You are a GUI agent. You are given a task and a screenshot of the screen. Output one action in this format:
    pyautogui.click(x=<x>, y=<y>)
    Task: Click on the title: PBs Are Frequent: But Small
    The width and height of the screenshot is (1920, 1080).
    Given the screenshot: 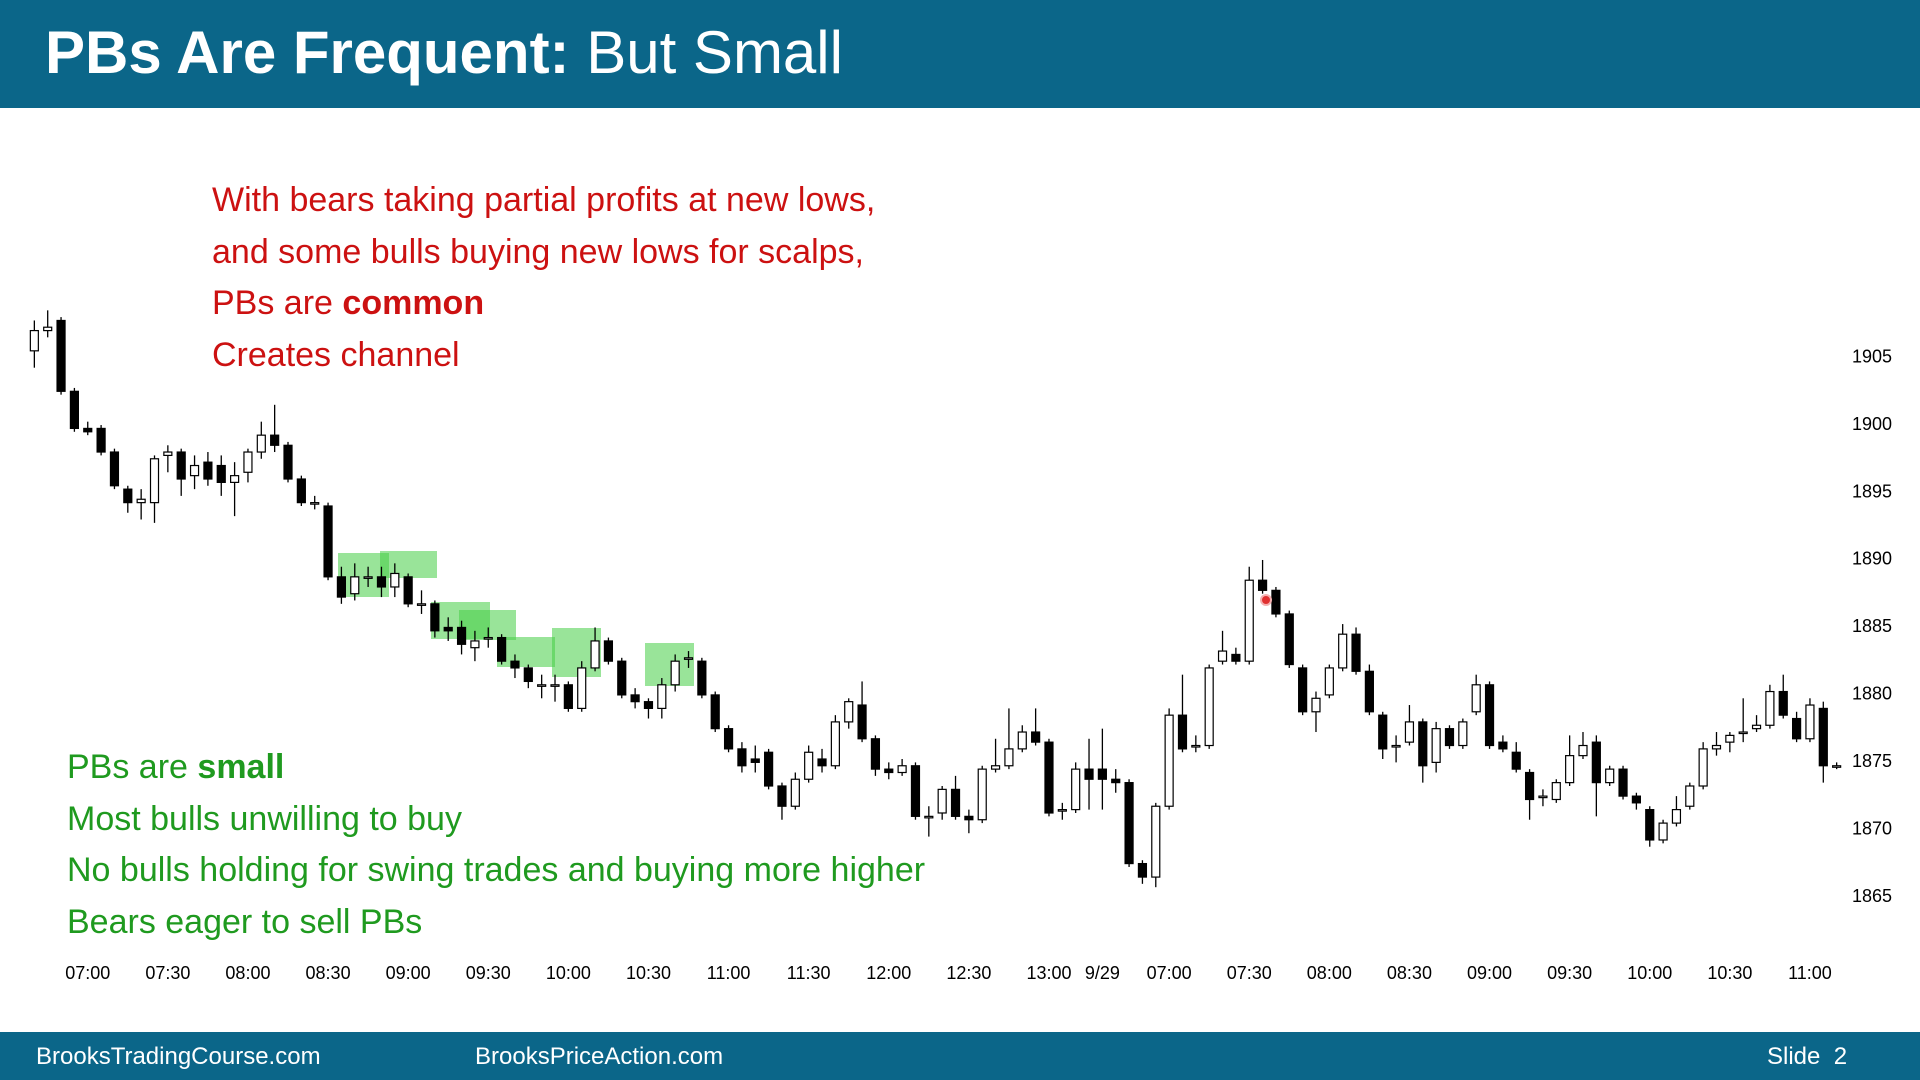 What is the action you would take?
    pyautogui.click(x=444, y=52)
    